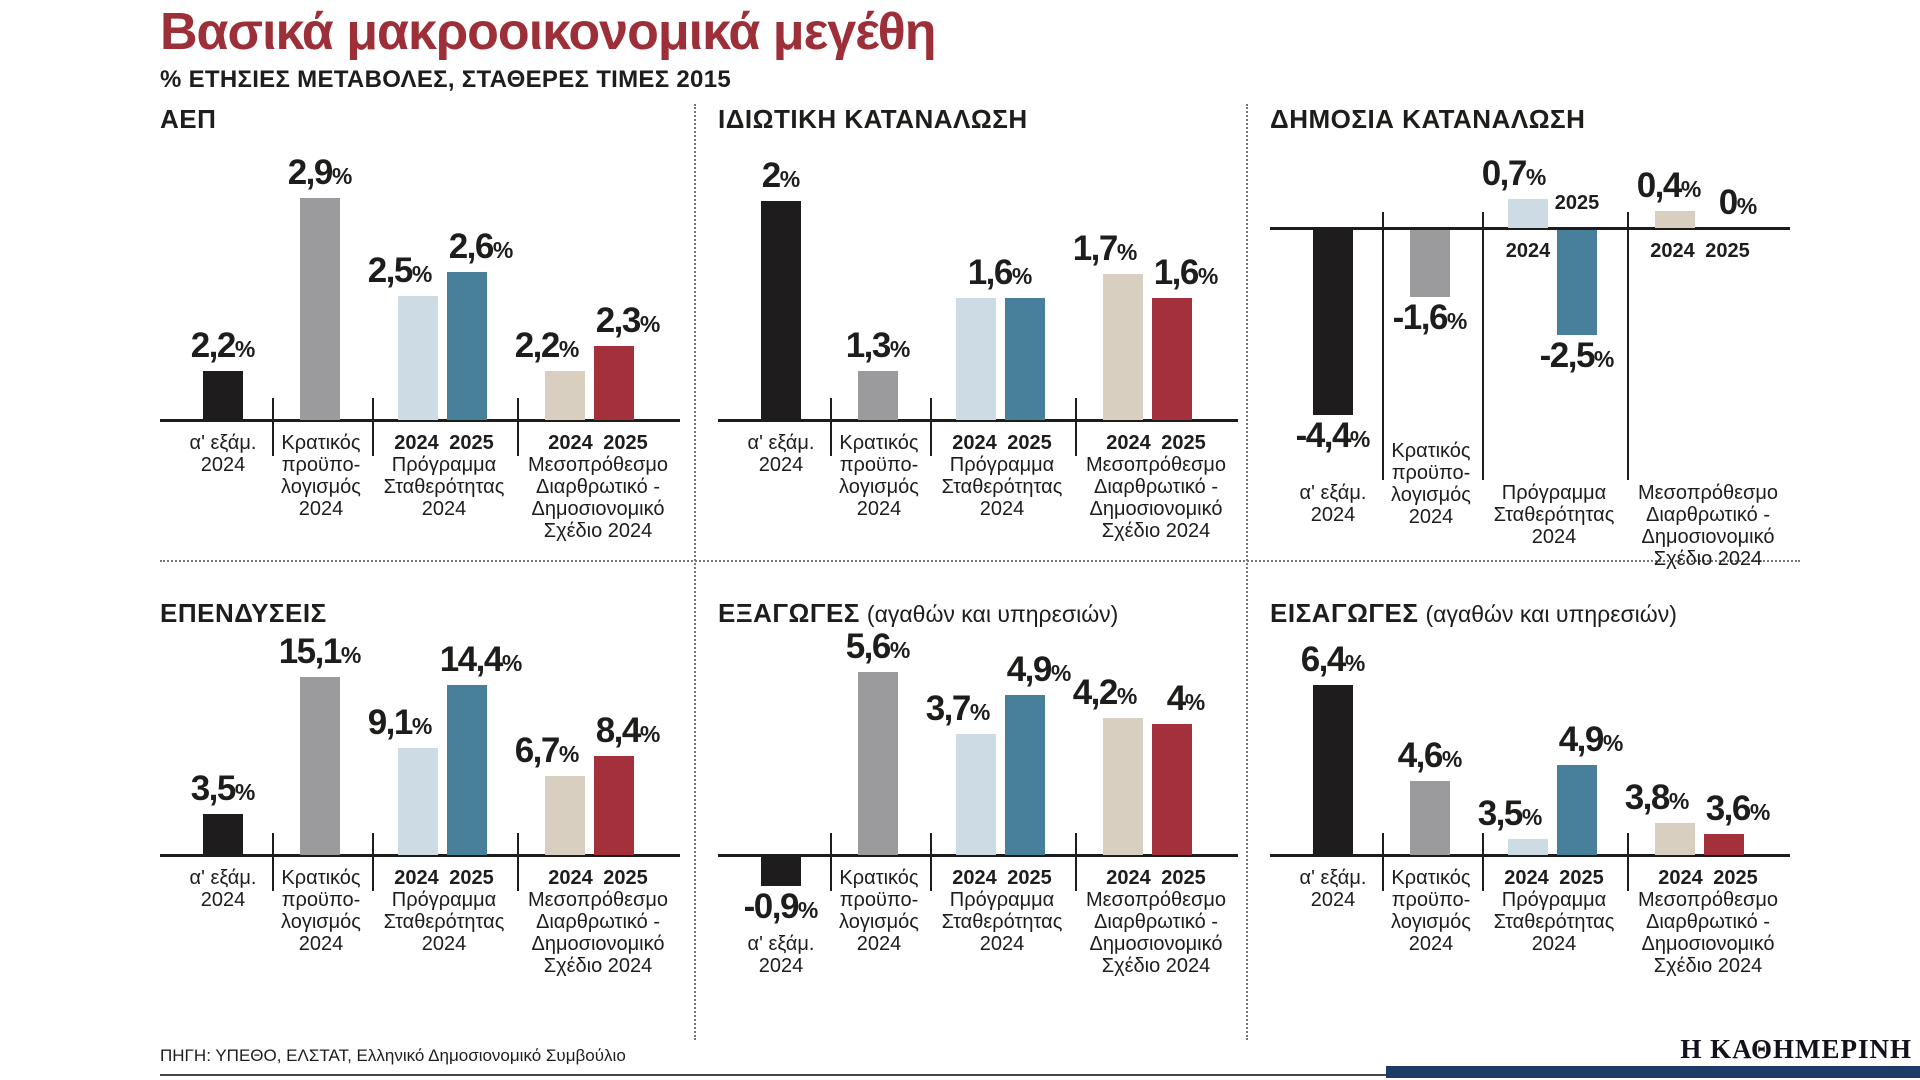 Image resolution: width=1920 pixels, height=1080 pixels. Describe the element at coordinates (1333, 437) in the screenshot. I see `public-consumption-value-label-h1-2024: -4,4%` at that location.